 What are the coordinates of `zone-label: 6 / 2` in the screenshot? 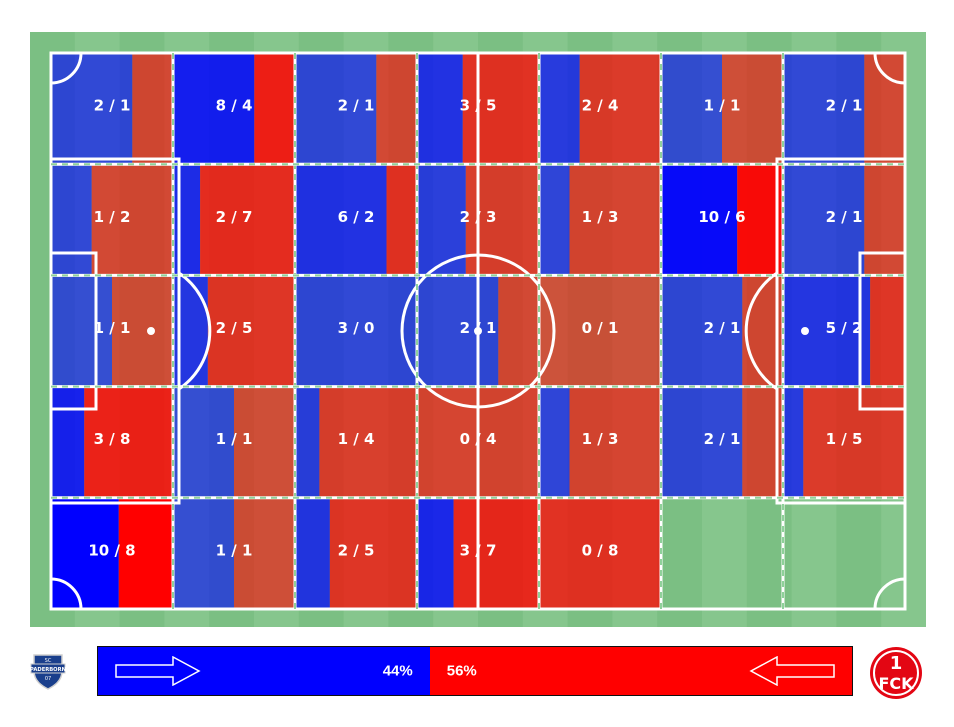 It's located at (356, 217).